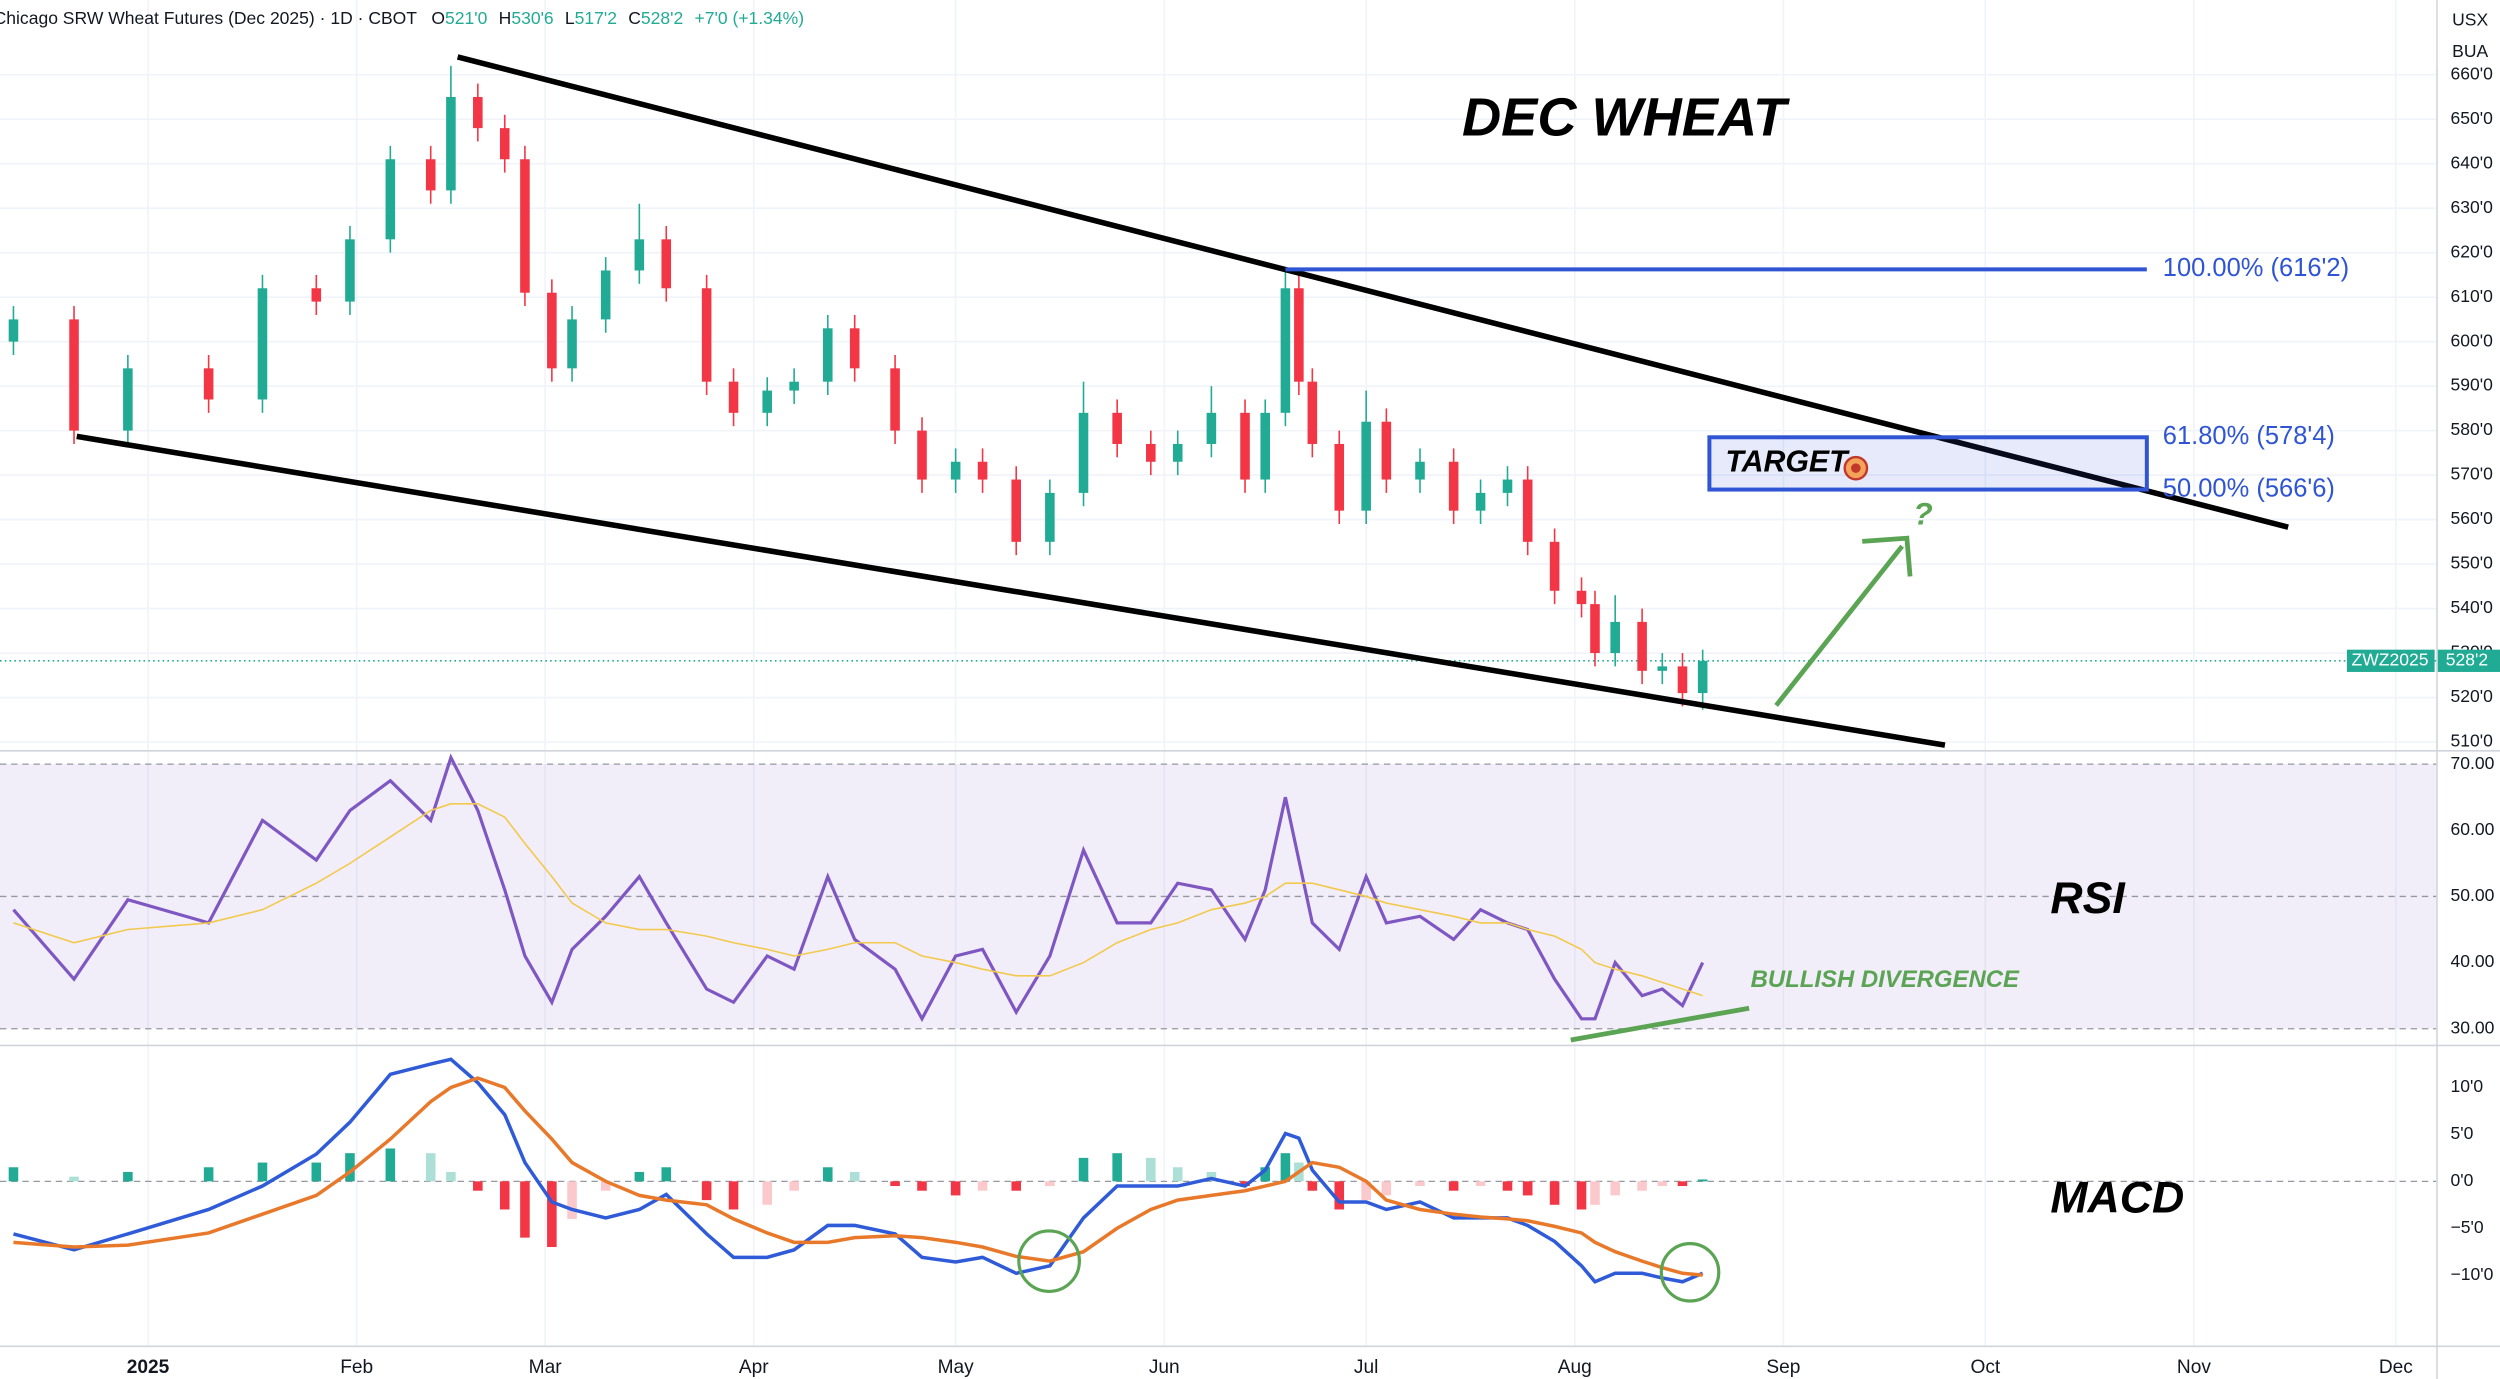 The image size is (2500, 1379). Describe the element at coordinates (2472, 118) in the screenshot. I see `y-tick-label: 650'0` at that location.